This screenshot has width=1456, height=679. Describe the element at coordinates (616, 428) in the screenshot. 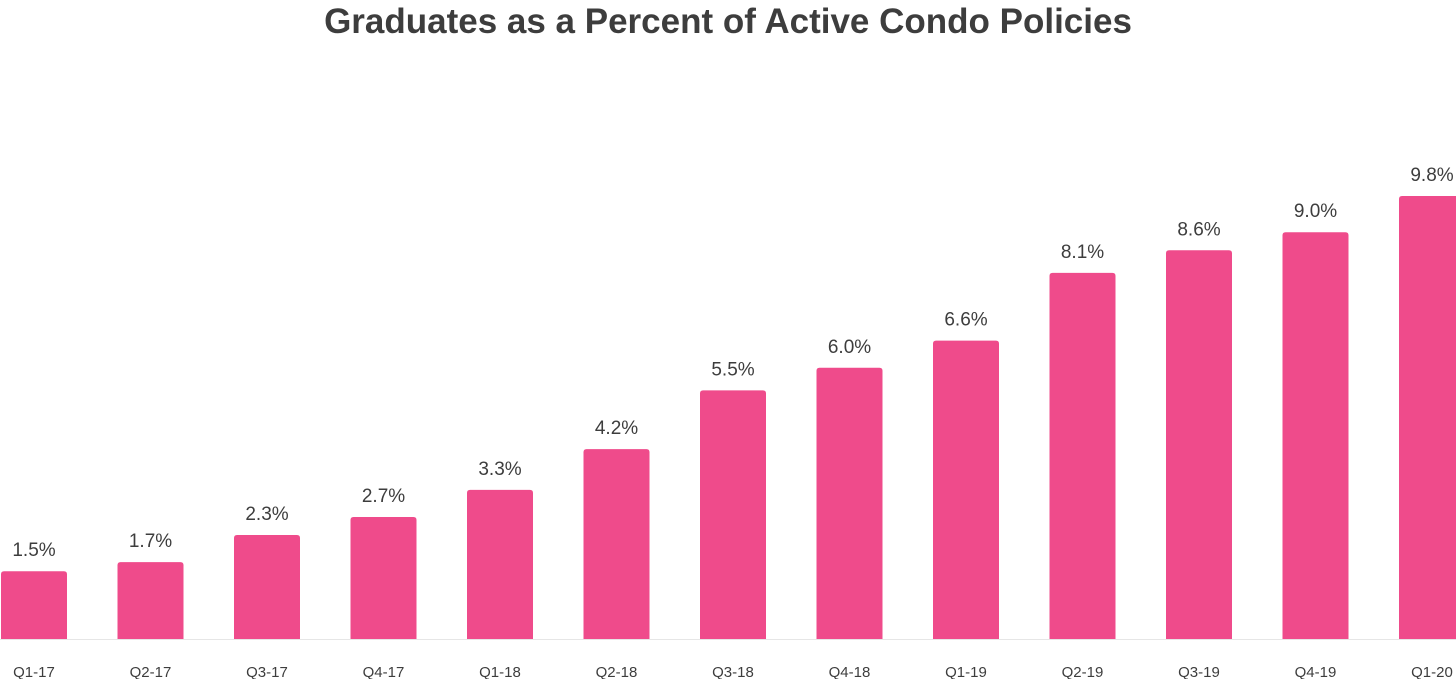

I see `bar-value-label: 4.2%` at that location.